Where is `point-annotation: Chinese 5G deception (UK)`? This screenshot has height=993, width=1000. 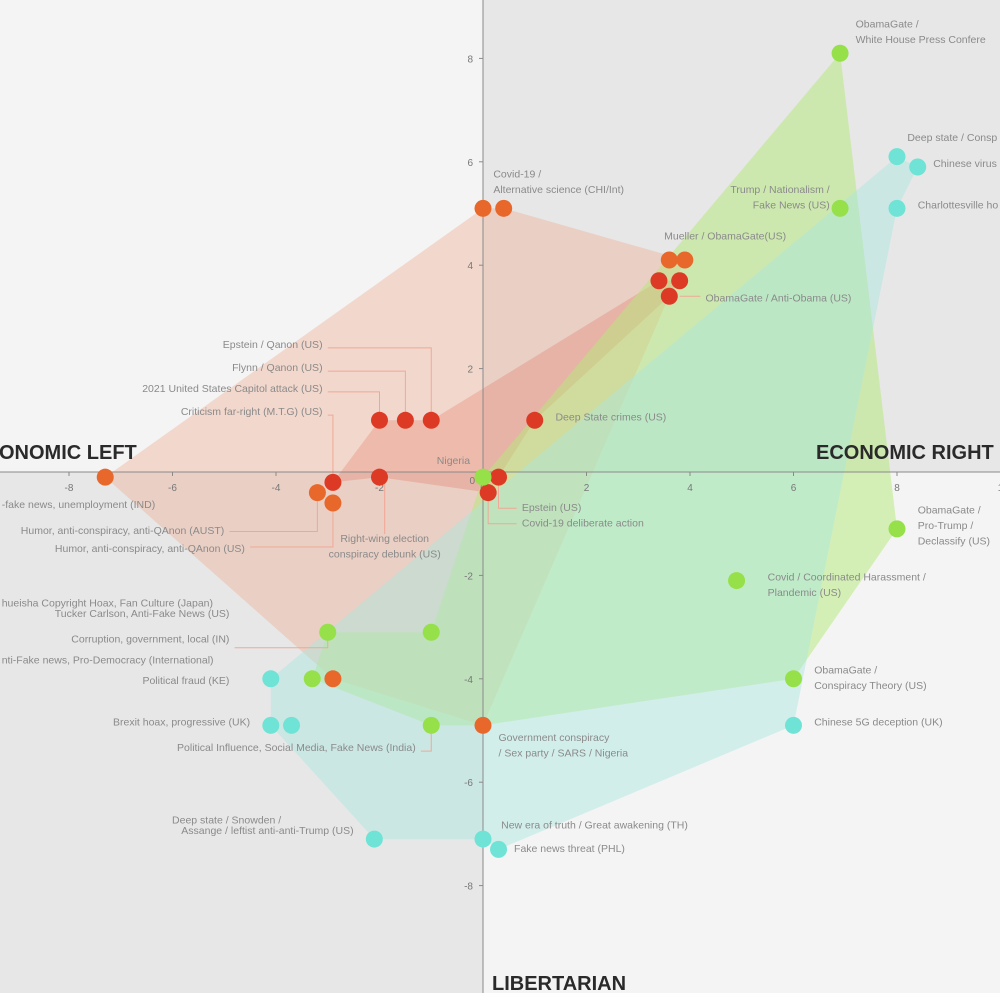 point-annotation: Chinese 5G deception (UK) is located at coordinates (878, 722).